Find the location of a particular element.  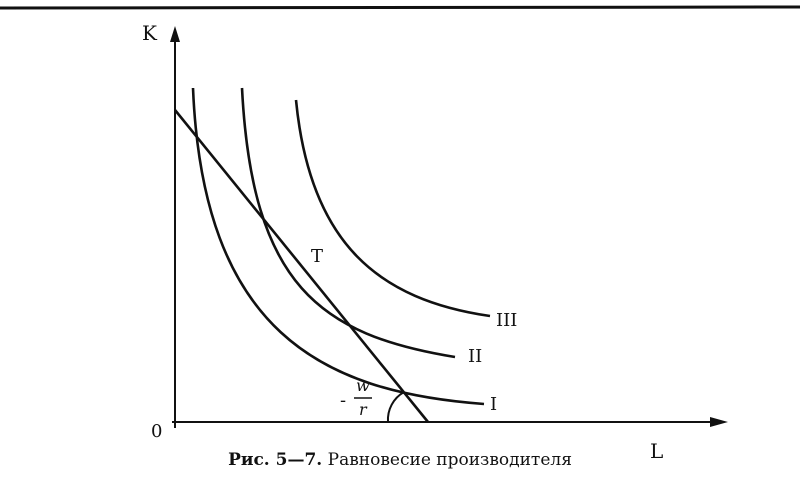

isoquant-label-I: I is located at coordinates (493, 404).